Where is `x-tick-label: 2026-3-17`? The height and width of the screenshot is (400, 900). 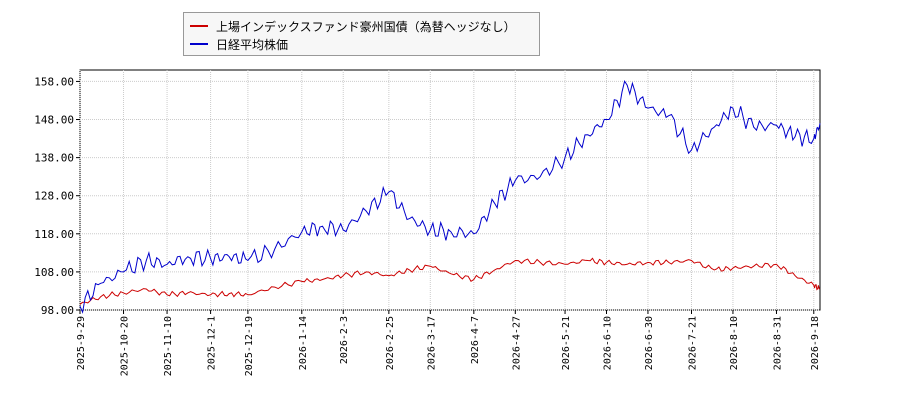
x-tick-label: 2026-3-17 is located at coordinates (431, 343).